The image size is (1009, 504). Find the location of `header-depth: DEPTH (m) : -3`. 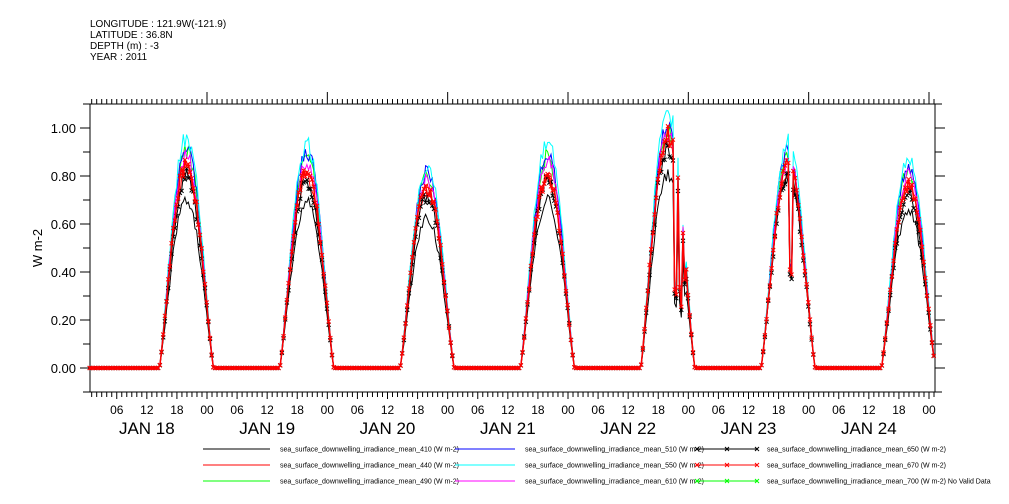

header-depth: DEPTH (m) : -3 is located at coordinates (124, 46).